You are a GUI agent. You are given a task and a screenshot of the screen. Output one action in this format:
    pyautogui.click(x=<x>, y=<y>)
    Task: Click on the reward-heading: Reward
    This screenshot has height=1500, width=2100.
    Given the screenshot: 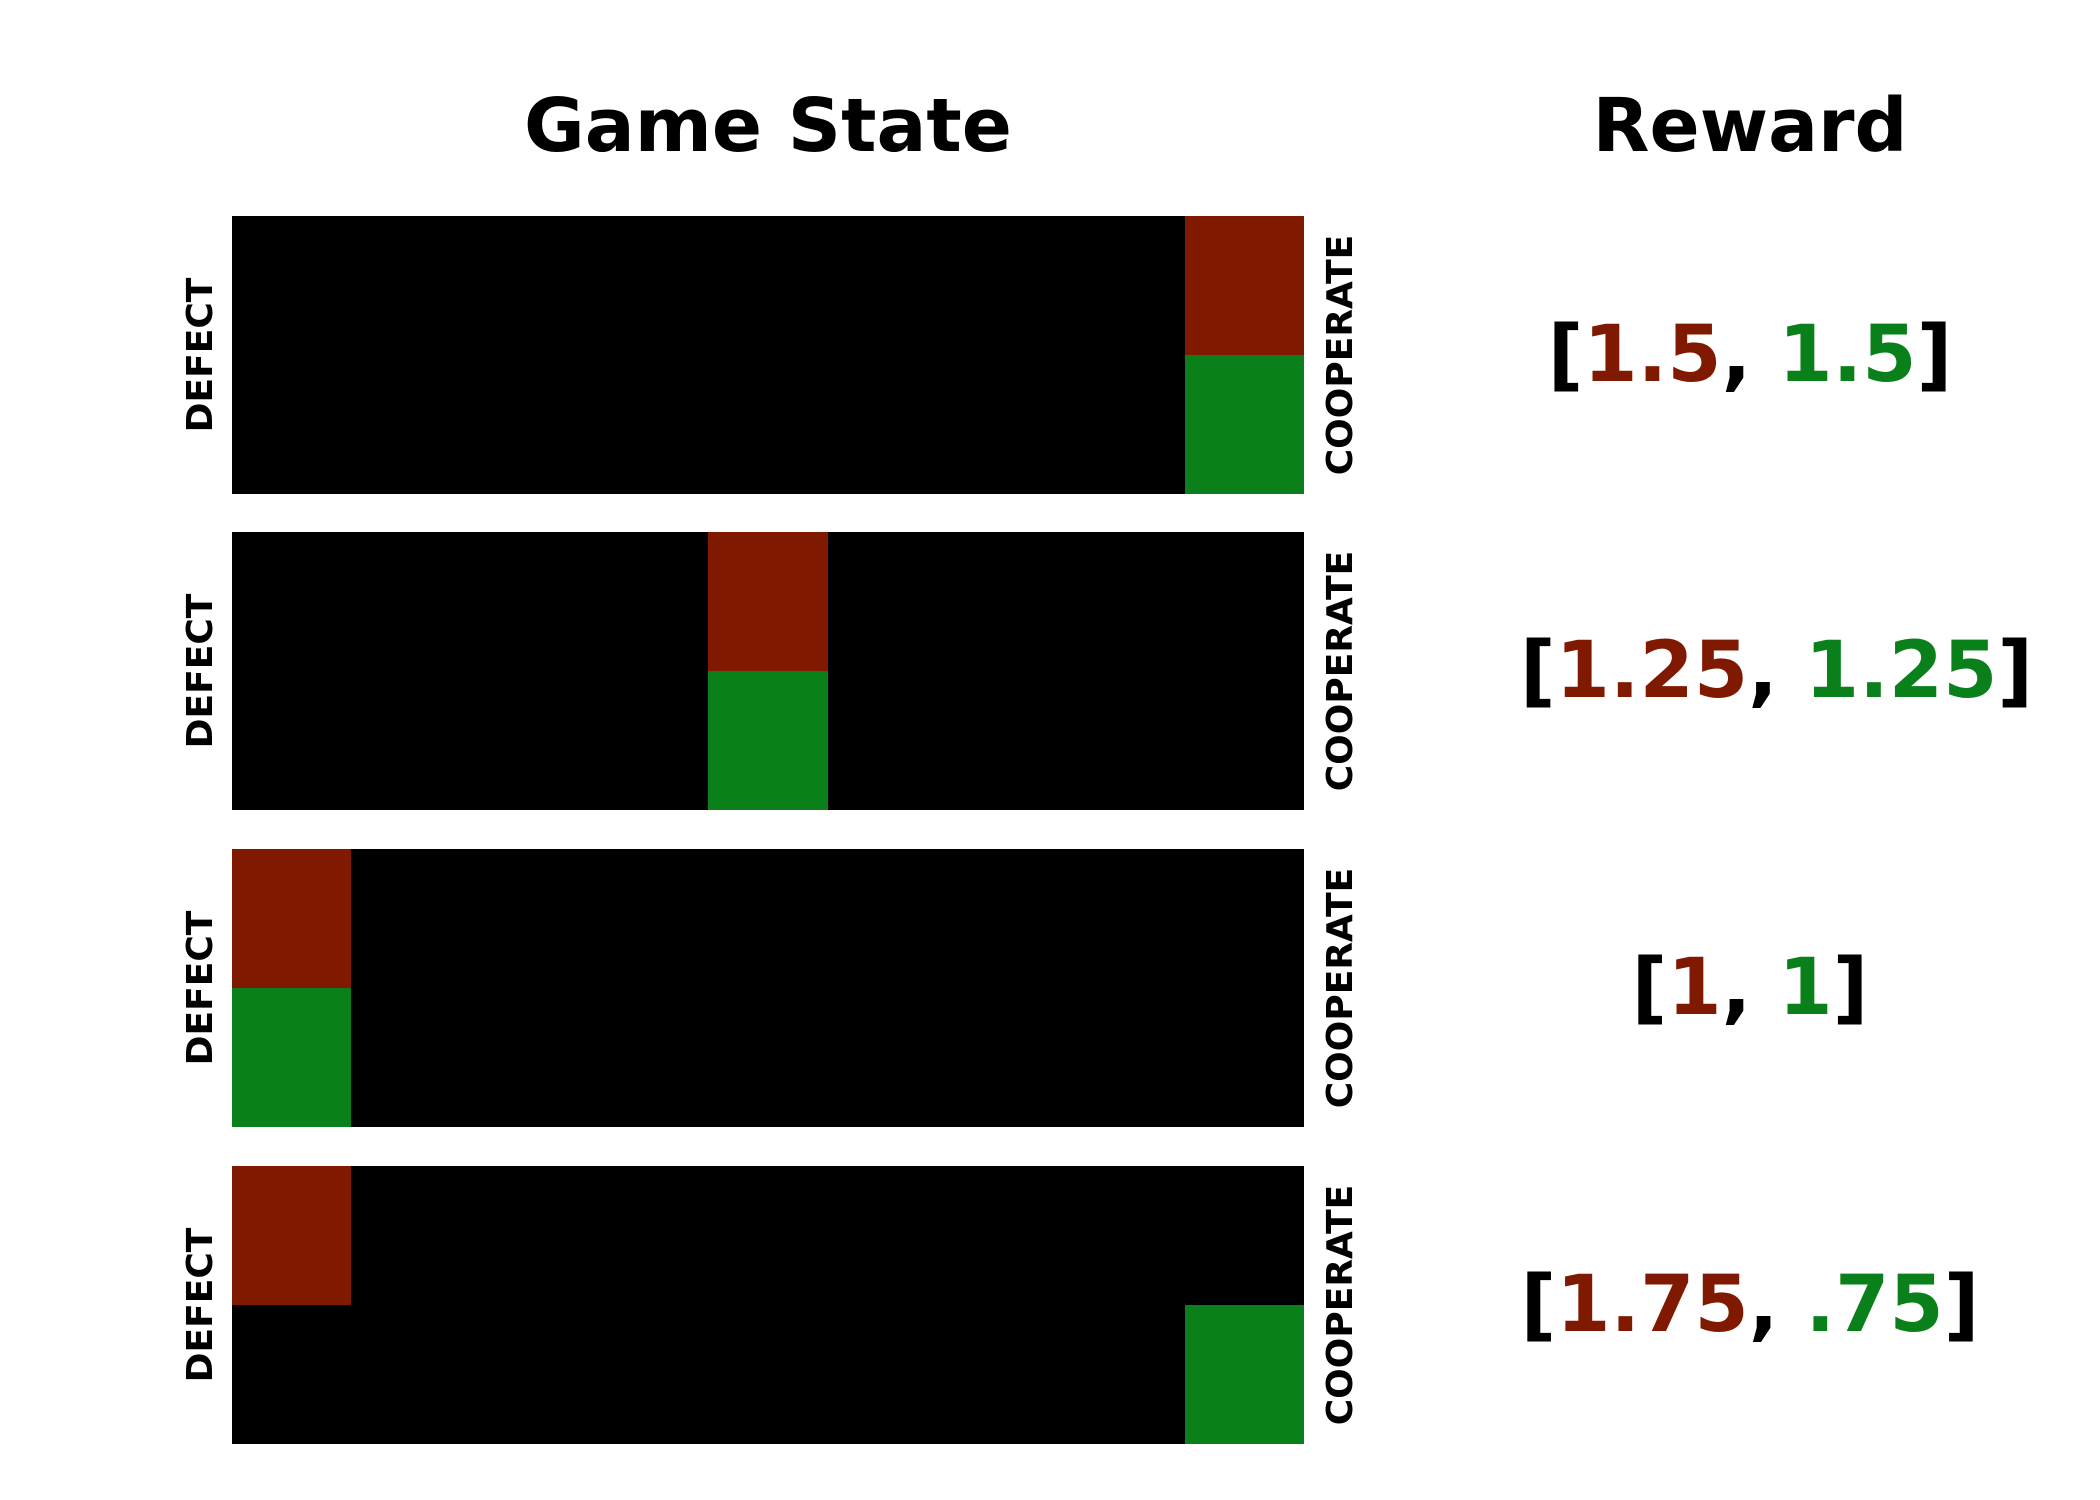 What is the action you would take?
    pyautogui.click(x=1750, y=126)
    